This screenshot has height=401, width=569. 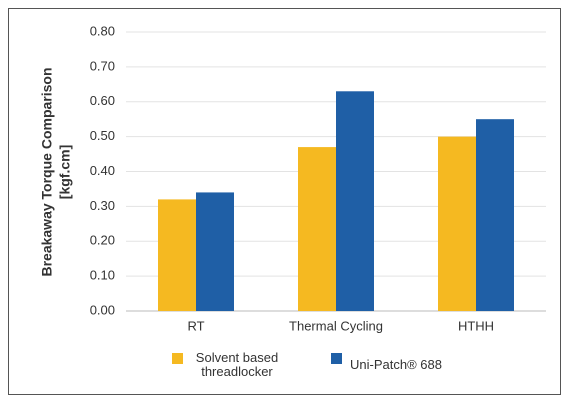 What do you see at coordinates (65, 172) in the screenshot?
I see `y-axis-label: [kgf.cm]` at bounding box center [65, 172].